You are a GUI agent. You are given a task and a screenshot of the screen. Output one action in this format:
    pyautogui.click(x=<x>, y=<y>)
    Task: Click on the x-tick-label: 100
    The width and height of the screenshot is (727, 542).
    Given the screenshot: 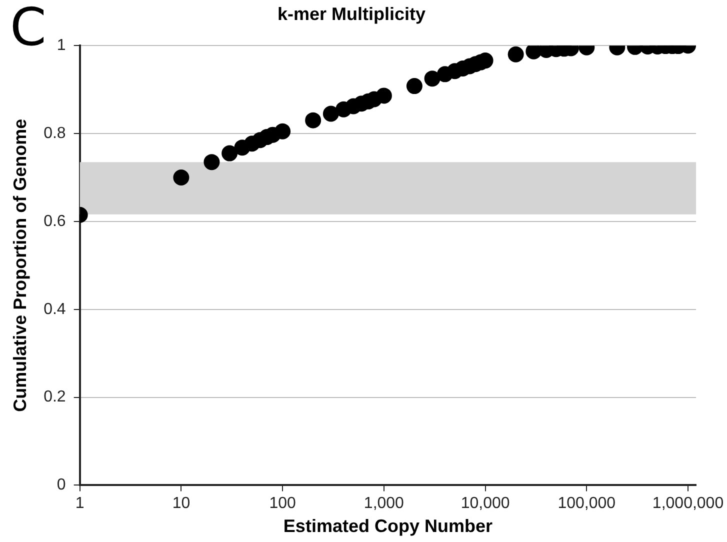 What is the action you would take?
    pyautogui.click(x=282, y=503)
    